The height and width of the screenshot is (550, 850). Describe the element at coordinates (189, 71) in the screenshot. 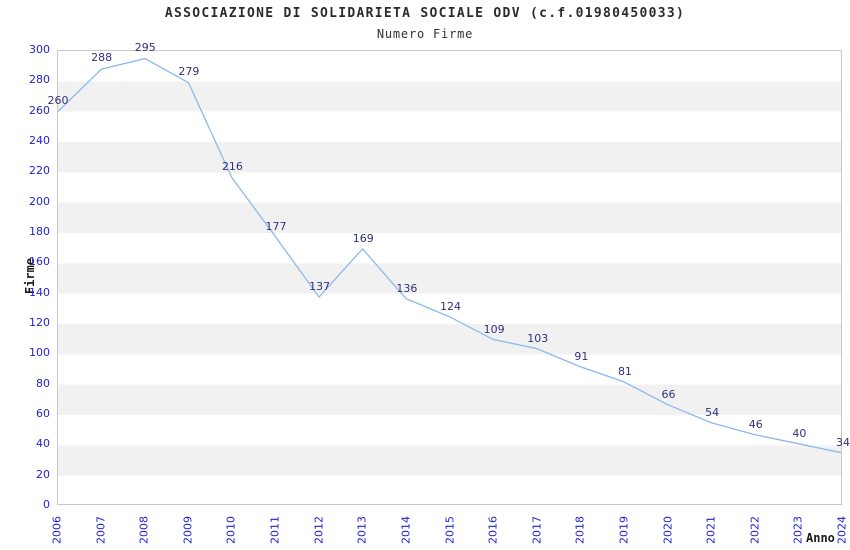

I see `data-point-label: 279` at that location.